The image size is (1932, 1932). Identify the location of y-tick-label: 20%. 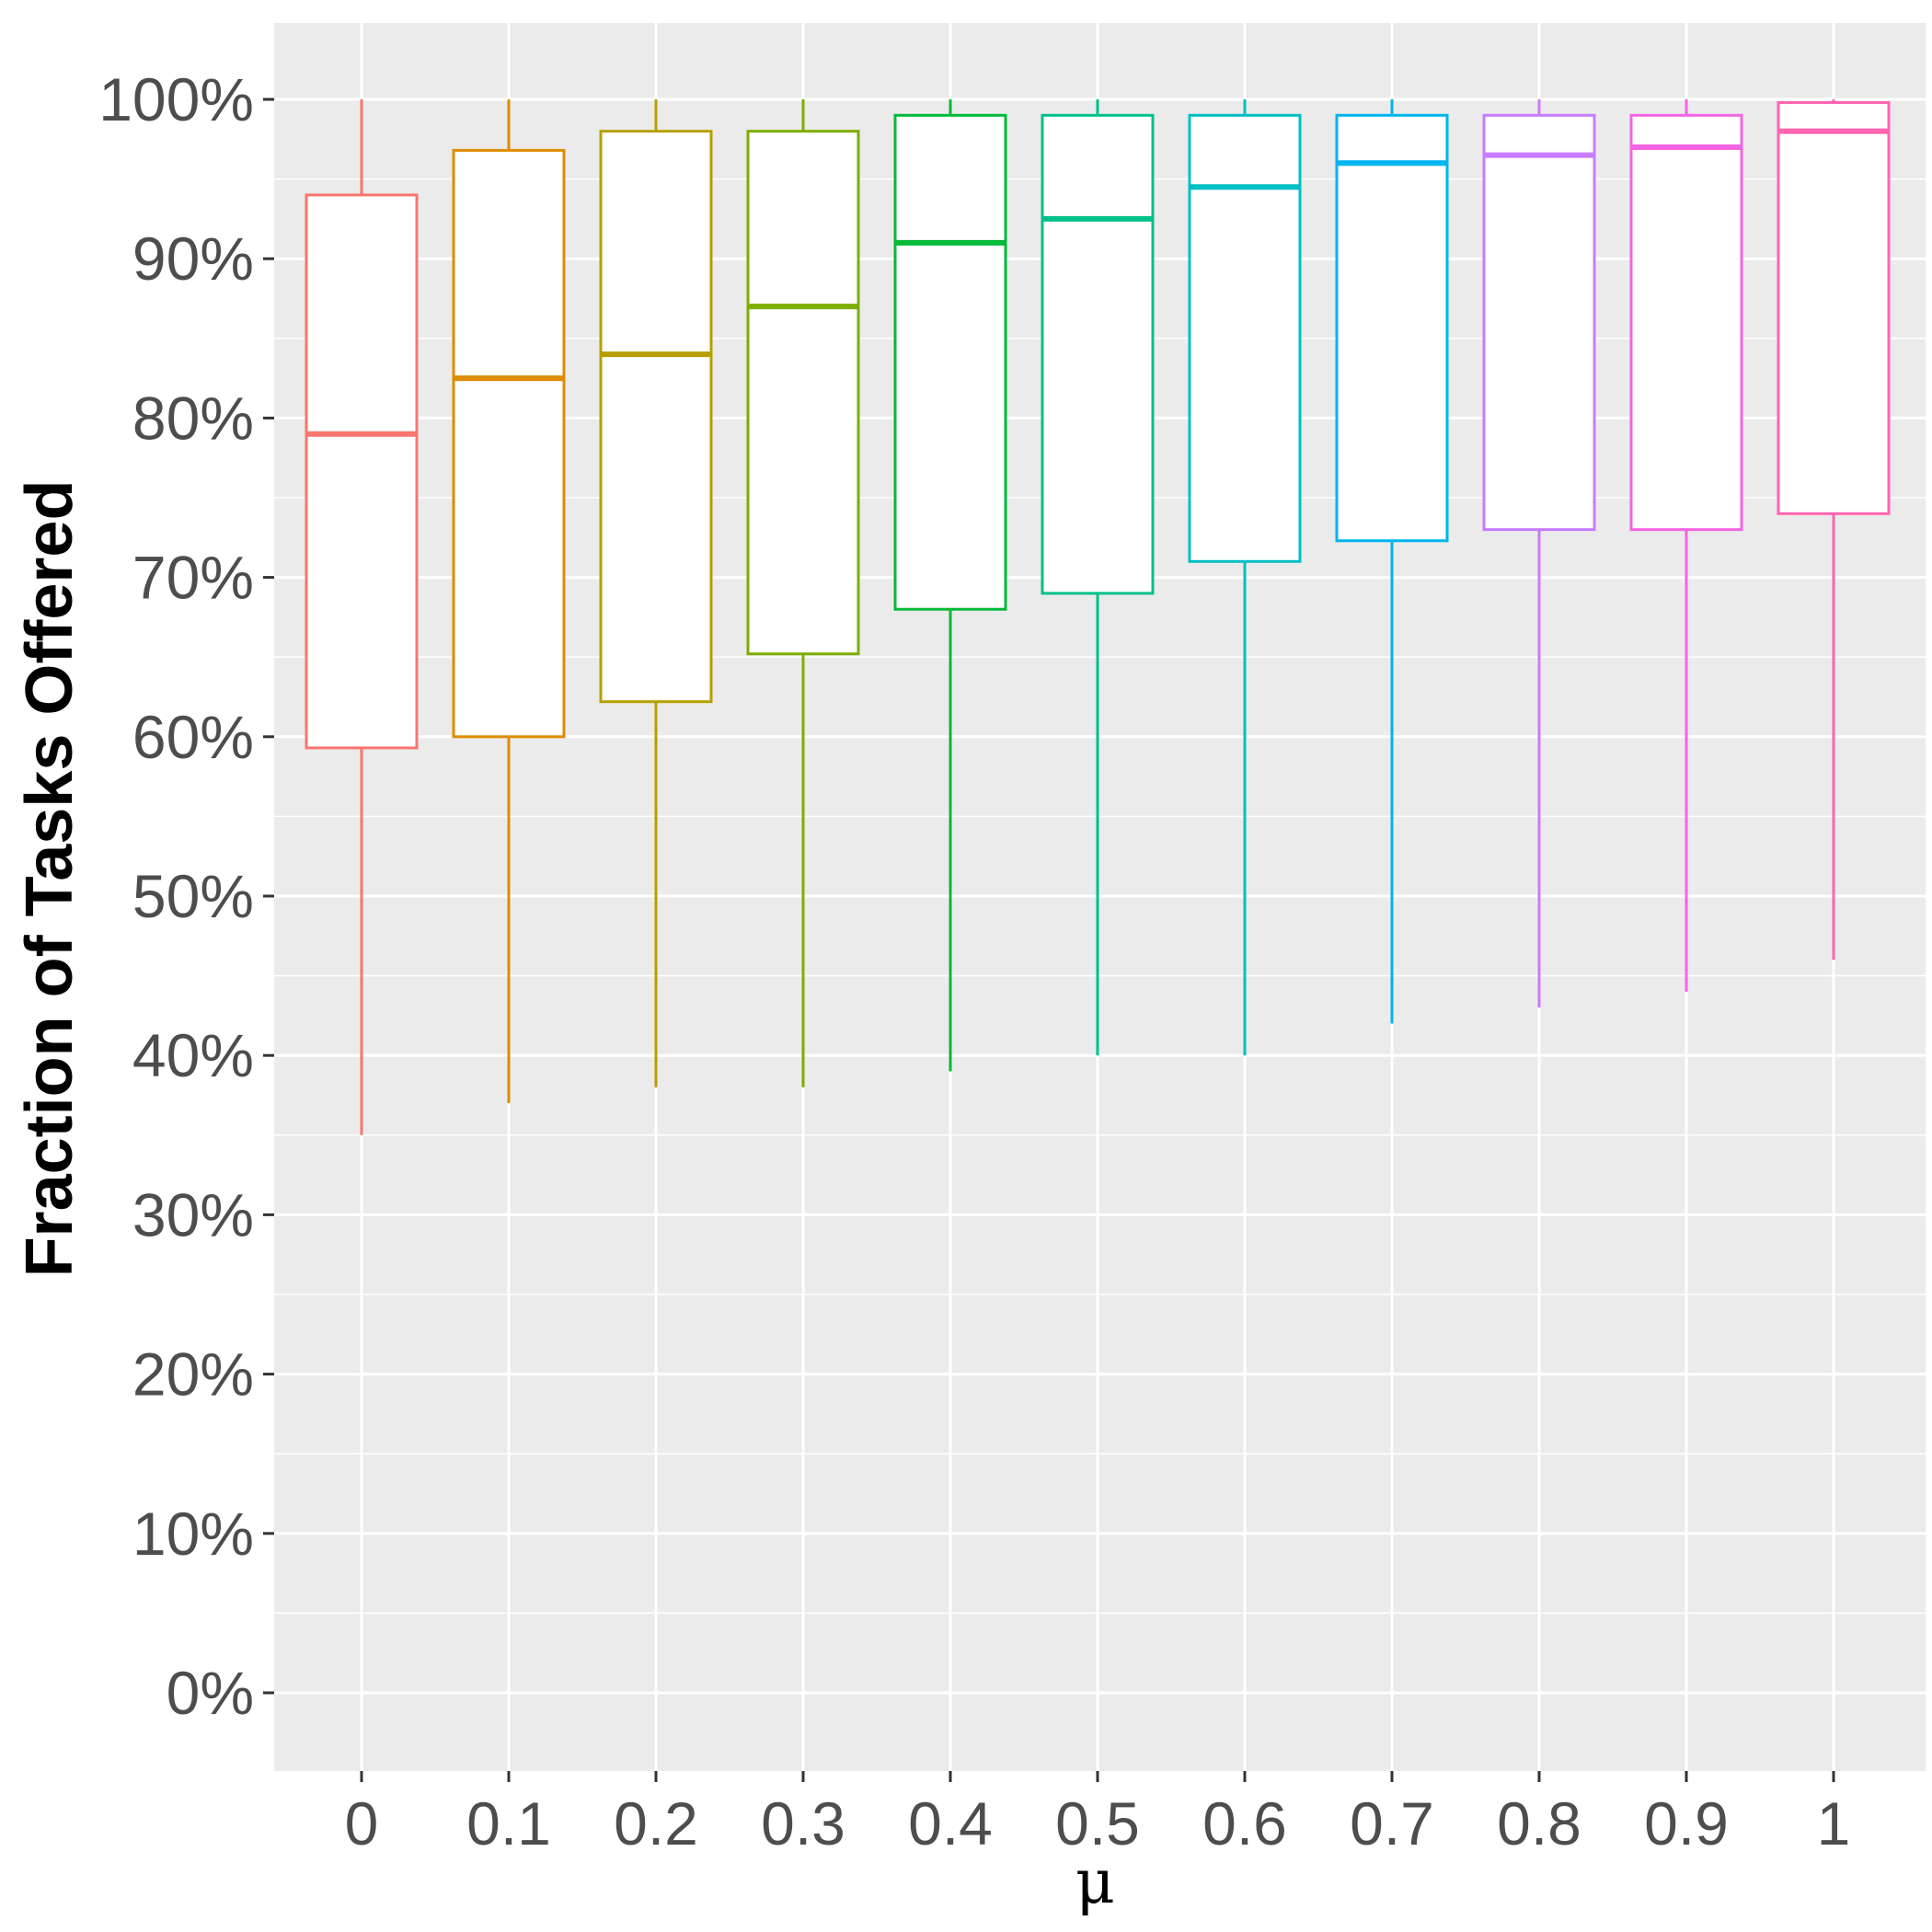
(193, 1374).